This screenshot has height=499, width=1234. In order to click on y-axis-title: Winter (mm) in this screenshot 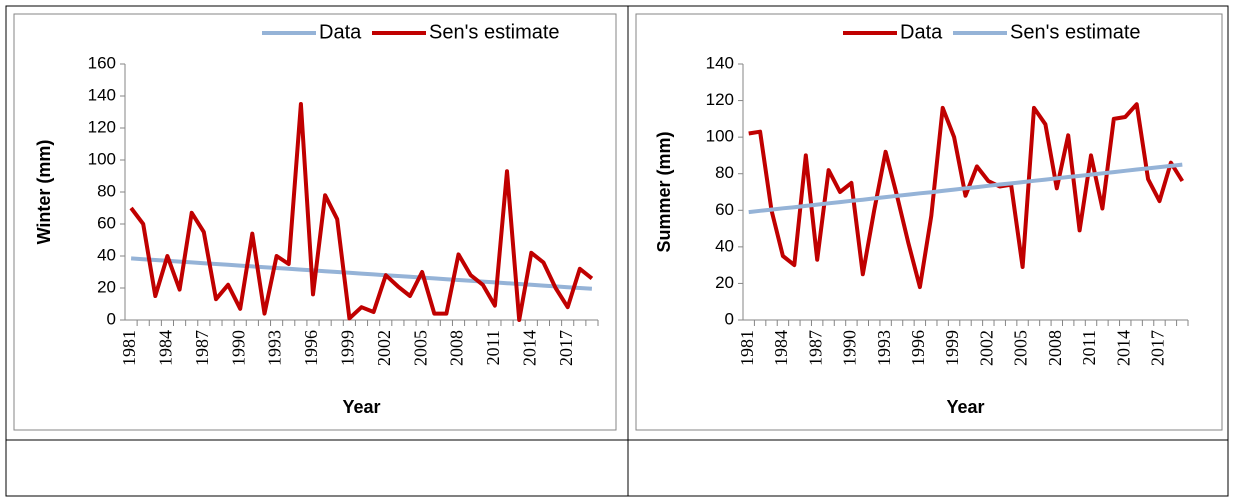, I will do `click(44, 192)`.